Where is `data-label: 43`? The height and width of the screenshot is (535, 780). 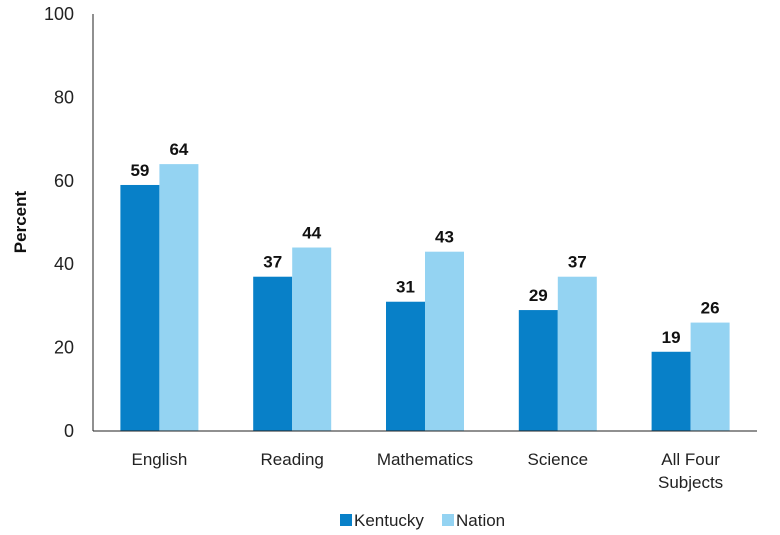
data-label: 43 is located at coordinates (444, 237).